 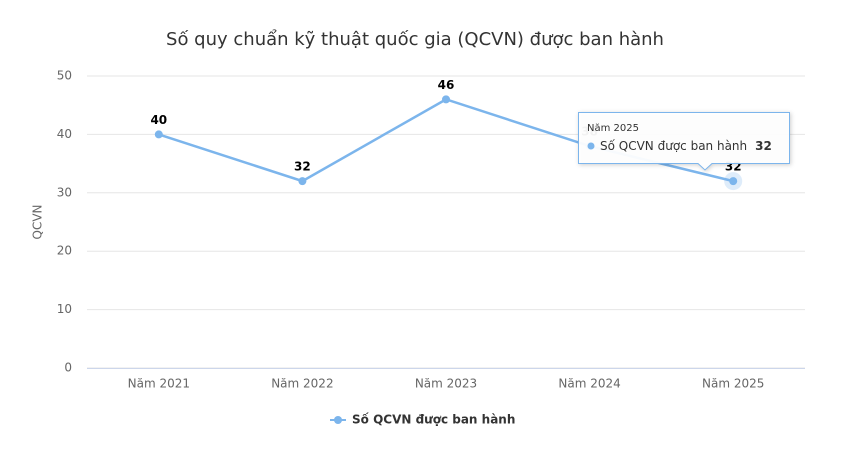 What do you see at coordinates (64, 309) in the screenshot?
I see `y-tick-label: 10` at bounding box center [64, 309].